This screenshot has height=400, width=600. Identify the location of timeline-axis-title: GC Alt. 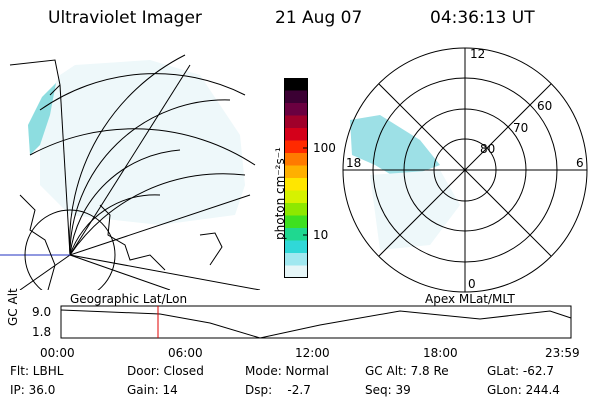
(13, 307).